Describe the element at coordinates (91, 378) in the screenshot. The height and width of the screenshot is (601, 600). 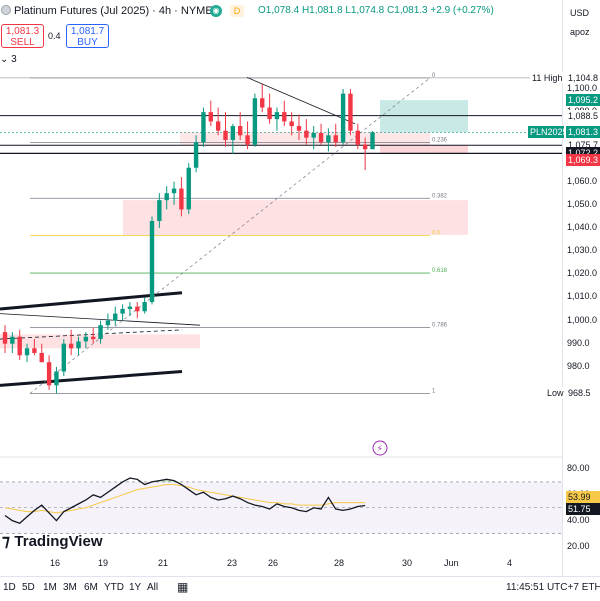
I see `channel-lower-line` at that location.